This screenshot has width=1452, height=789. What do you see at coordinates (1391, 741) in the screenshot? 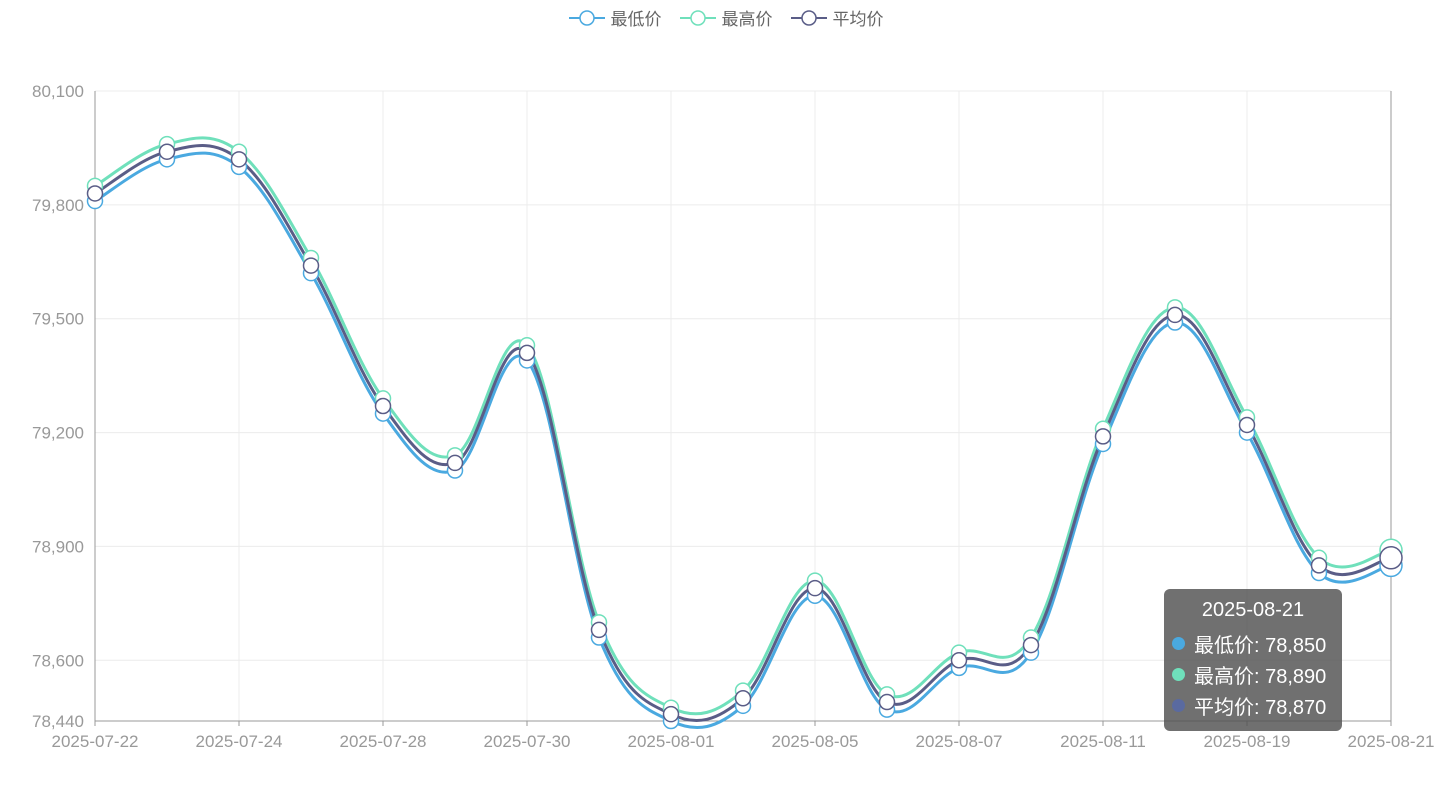
I see `x-tick-label: 2025-08-21` at bounding box center [1391, 741].